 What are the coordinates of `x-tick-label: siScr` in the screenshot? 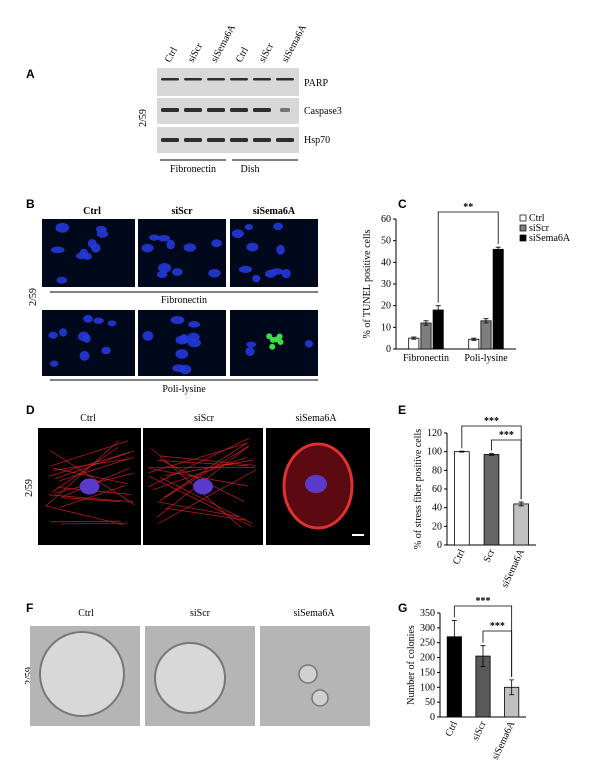 It's located at (479, 730).